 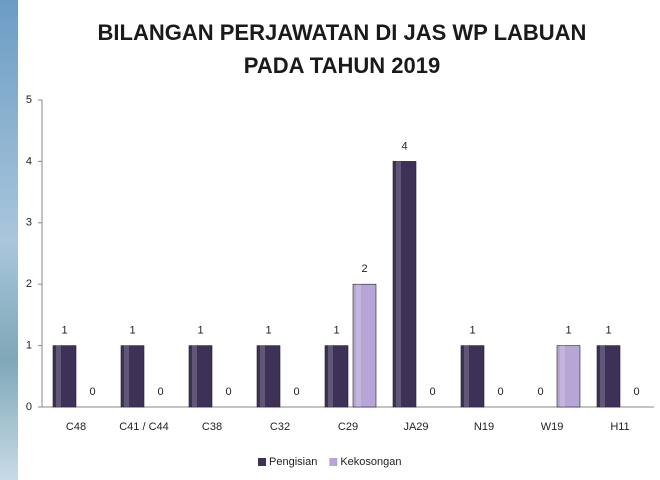 What do you see at coordinates (293, 462) in the screenshot?
I see `legend-label: Pengisian` at bounding box center [293, 462].